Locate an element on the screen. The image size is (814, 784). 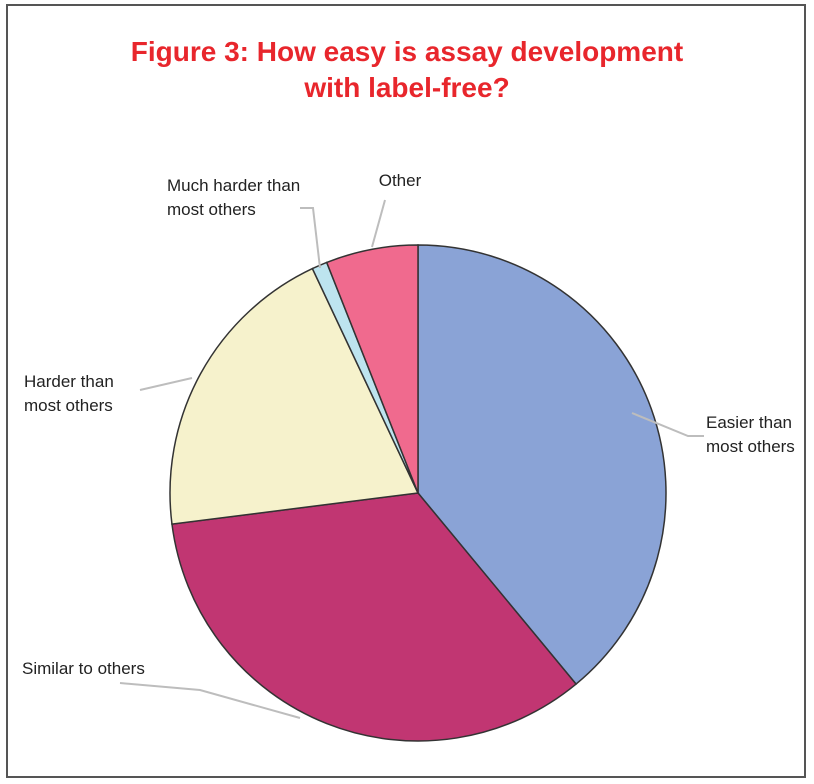
slice-label-line: Similar to others is located at coordinates (83, 668).